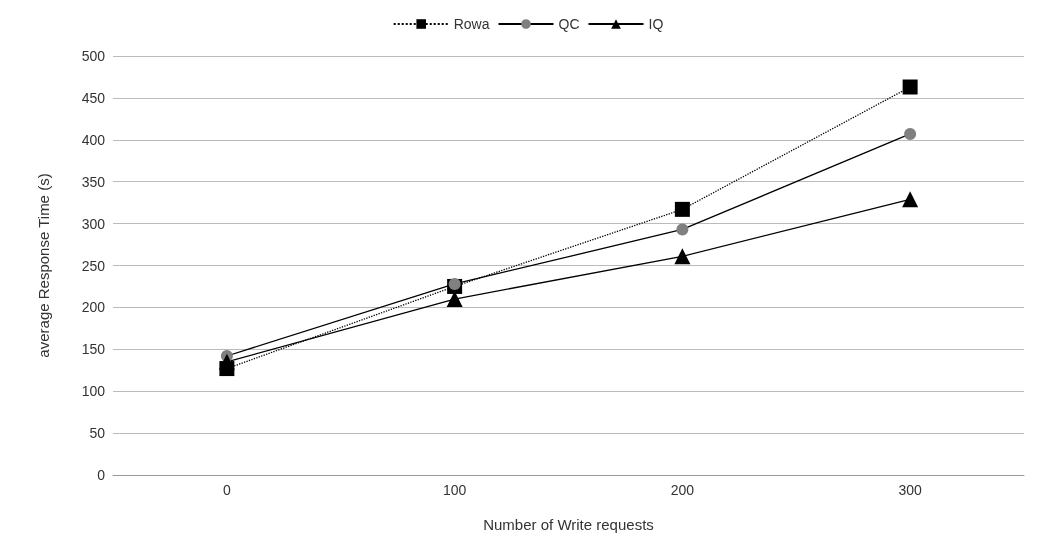 Image resolution: width=1059 pixels, height=558 pixels. I want to click on legend-label: QC, so click(569, 24).